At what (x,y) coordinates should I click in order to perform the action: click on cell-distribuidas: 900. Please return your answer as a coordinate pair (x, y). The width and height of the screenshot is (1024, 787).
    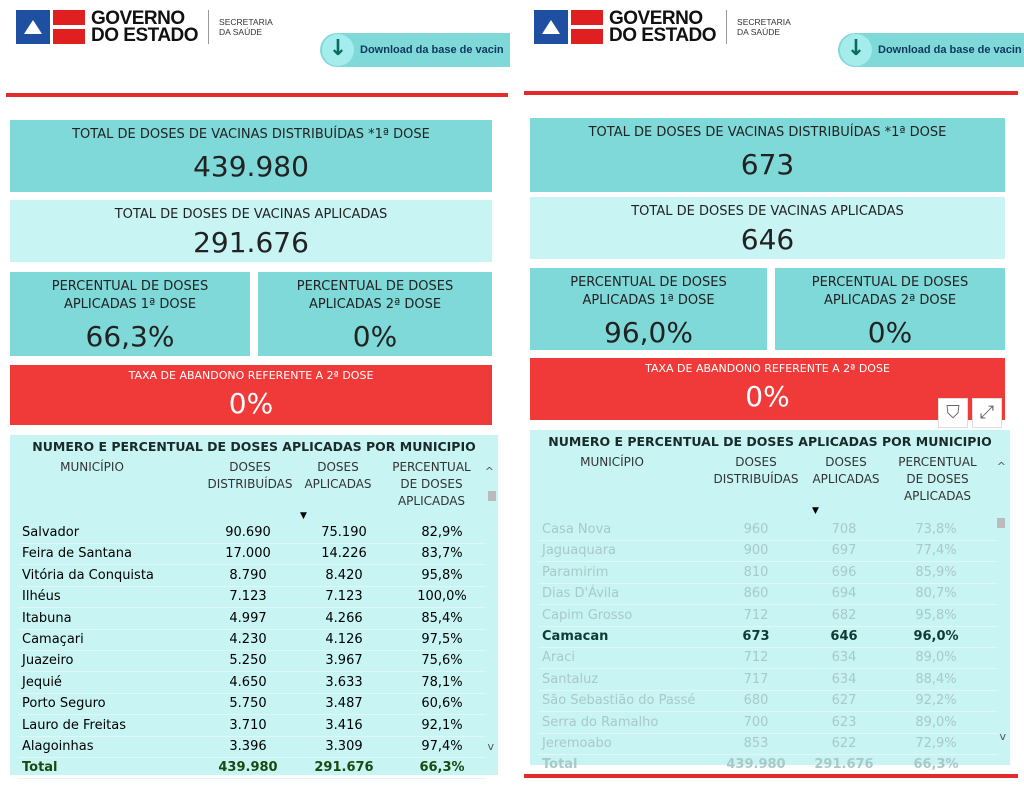
    Looking at the image, I should click on (756, 551).